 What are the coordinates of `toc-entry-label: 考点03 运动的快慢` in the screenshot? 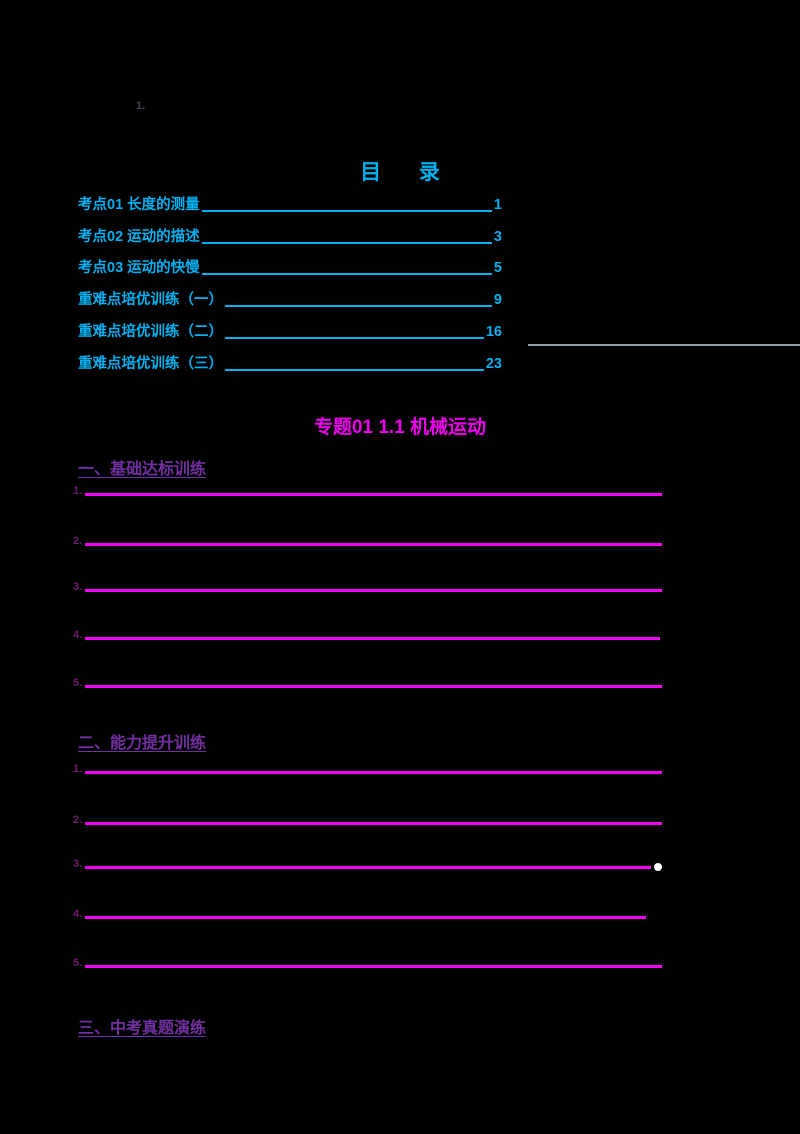 It's located at (139, 268).